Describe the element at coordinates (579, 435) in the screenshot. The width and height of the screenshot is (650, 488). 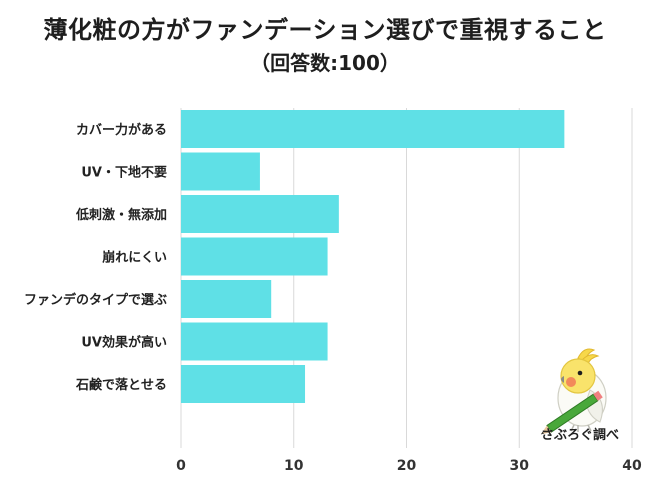
I see `brand-label: さぶろぐ調べ` at that location.